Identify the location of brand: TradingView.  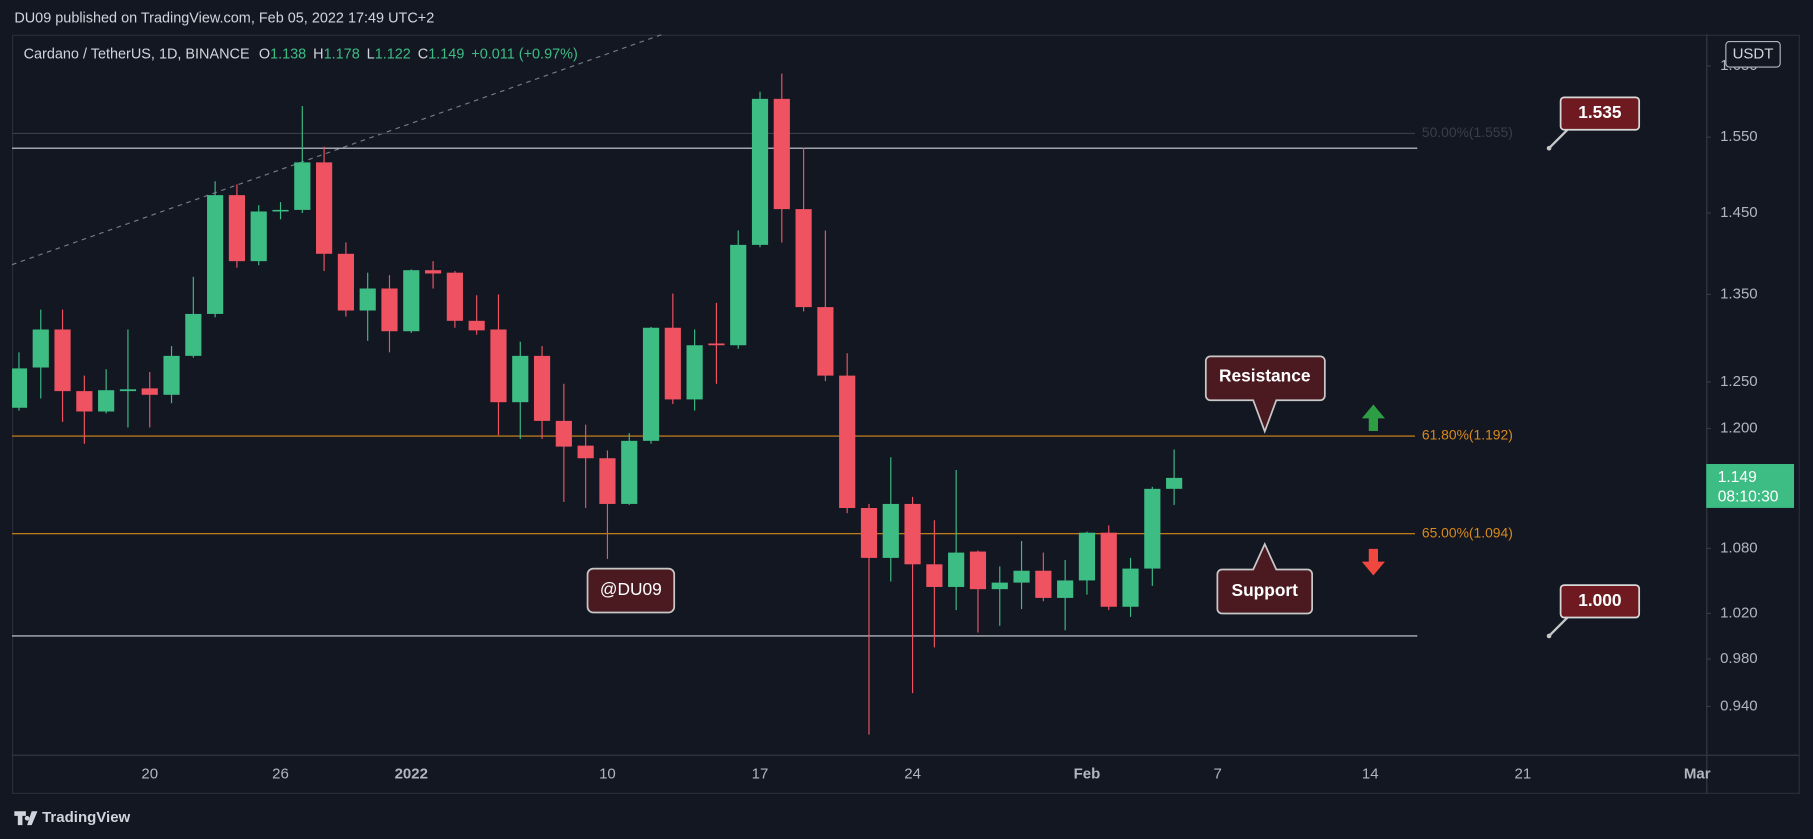
(86, 817).